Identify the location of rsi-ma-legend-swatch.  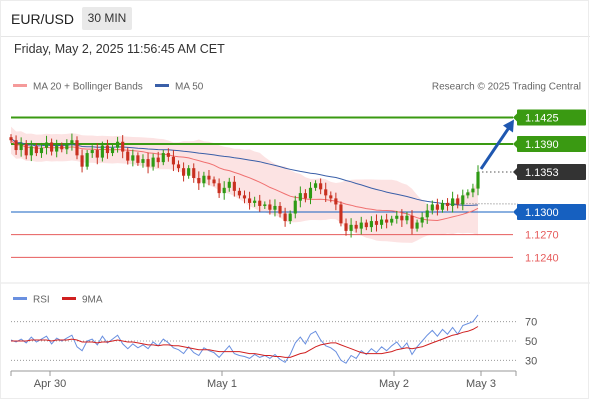
(69, 298).